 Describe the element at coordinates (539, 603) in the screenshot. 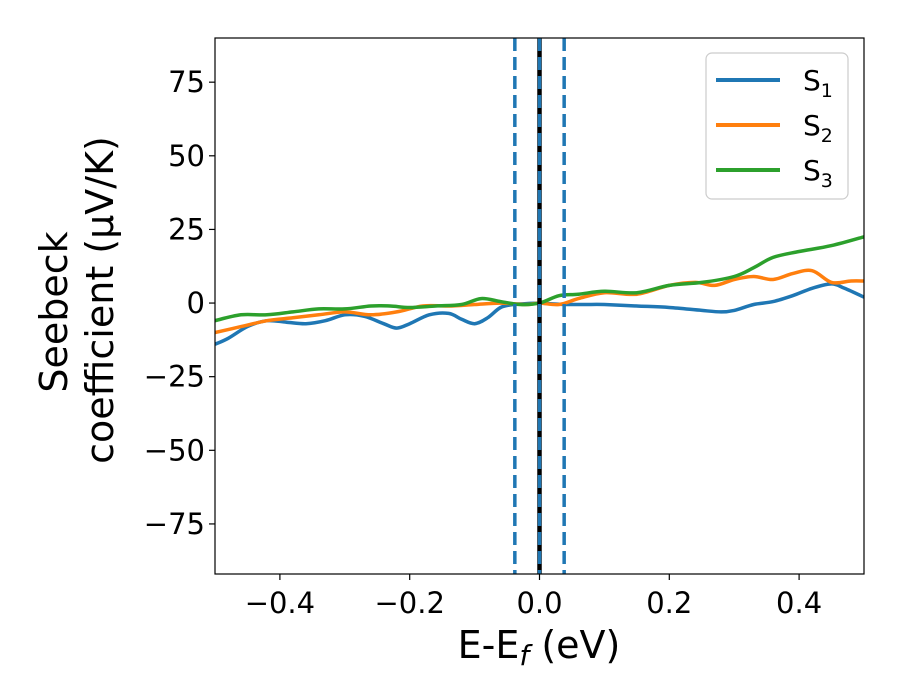

I see `x-tick-label: 0.0` at that location.